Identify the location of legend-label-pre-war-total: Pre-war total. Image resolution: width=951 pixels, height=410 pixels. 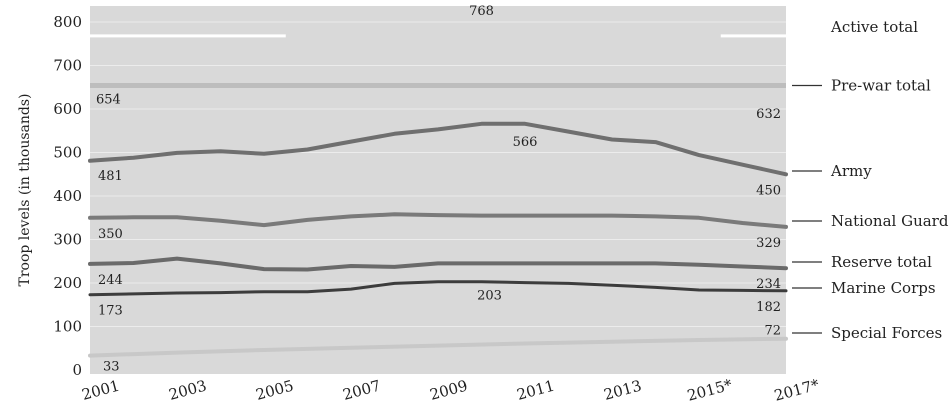
(881, 86).